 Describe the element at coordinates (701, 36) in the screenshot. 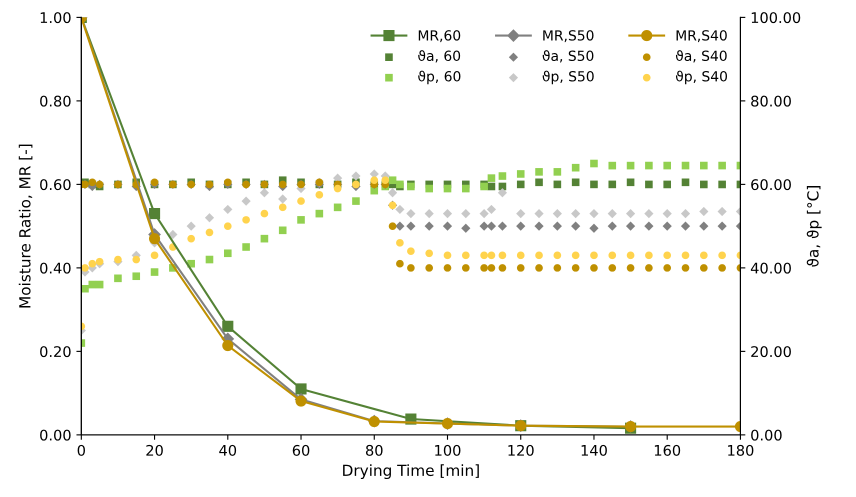

I see `legend-label: MR,S40` at that location.